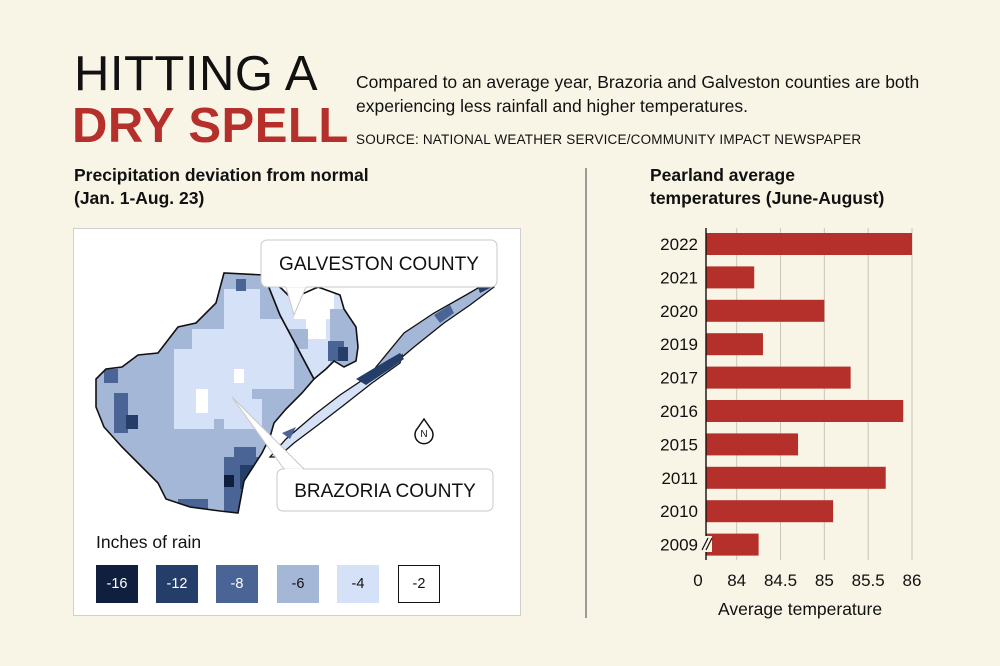  I want to click on legend-swatch-6: -6, so click(298, 584).